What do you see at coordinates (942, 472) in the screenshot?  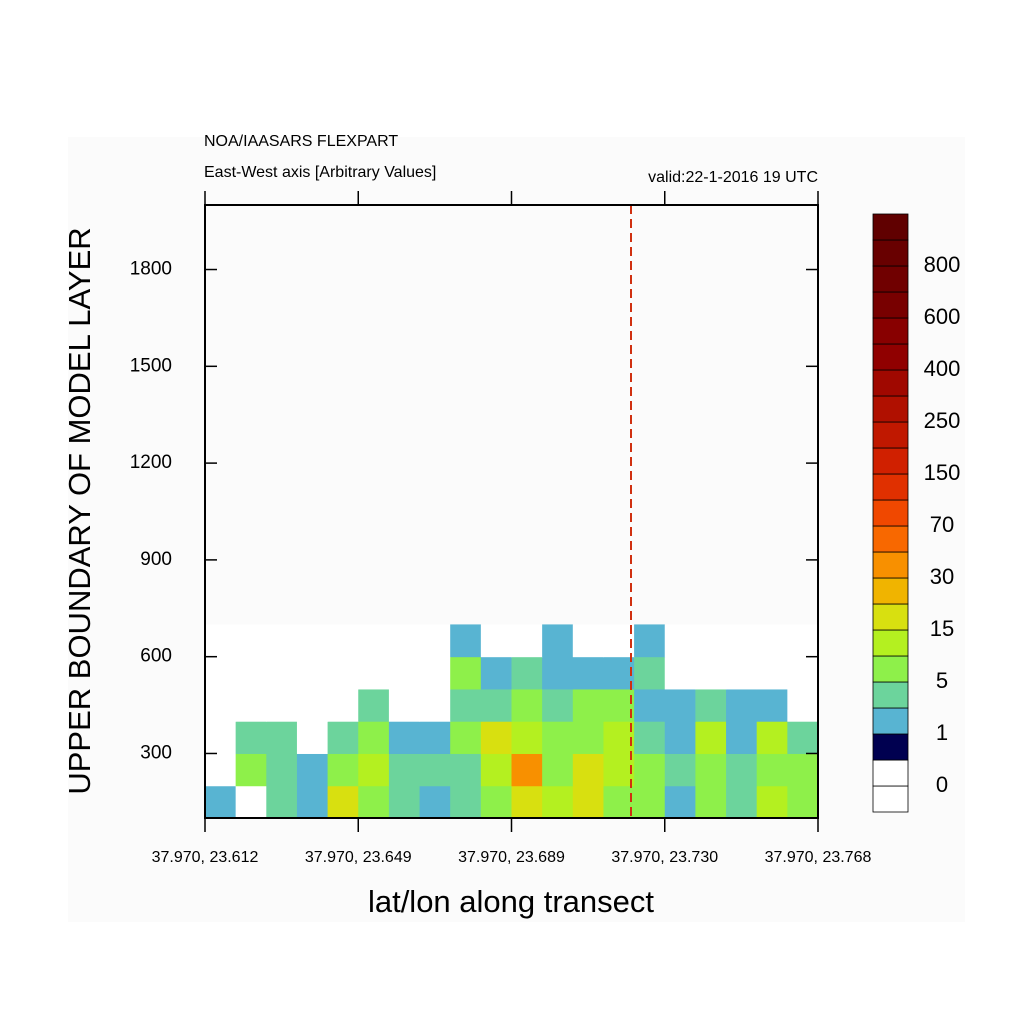 I see `colorbar-label: 150` at bounding box center [942, 472].